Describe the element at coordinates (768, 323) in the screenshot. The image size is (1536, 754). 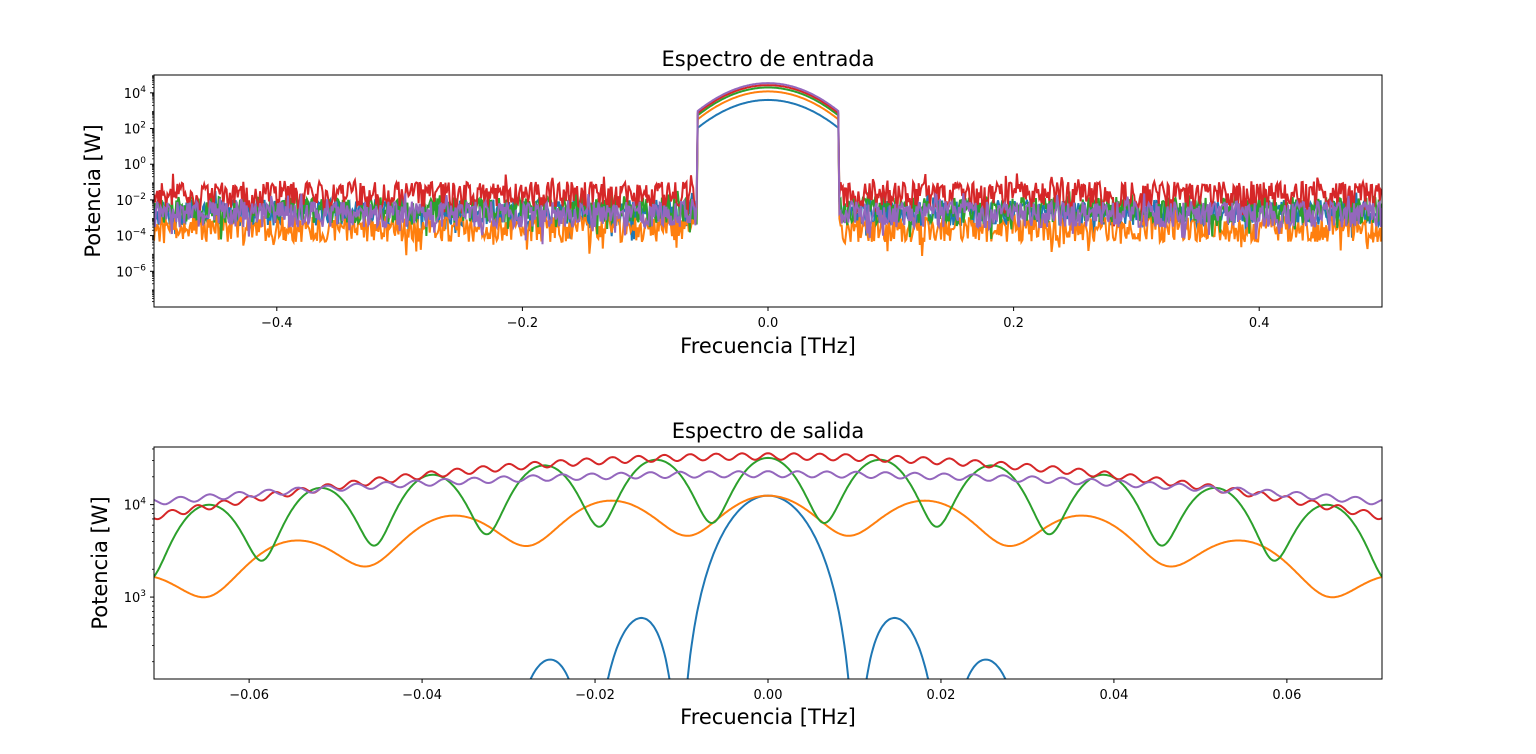
I see `x-tick-label: 0.0` at that location.